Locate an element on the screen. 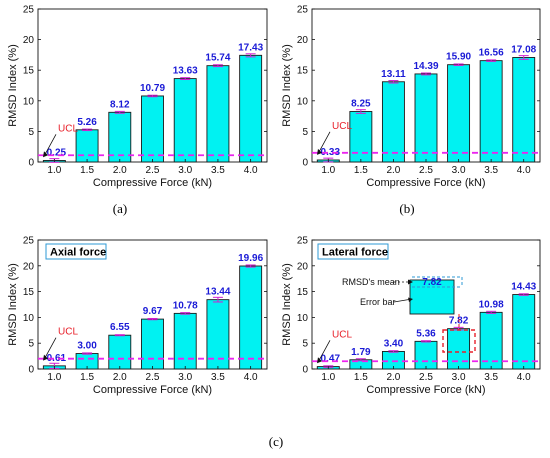 This screenshot has height=458, width=550. data-label: 10.98 is located at coordinates (491, 304).